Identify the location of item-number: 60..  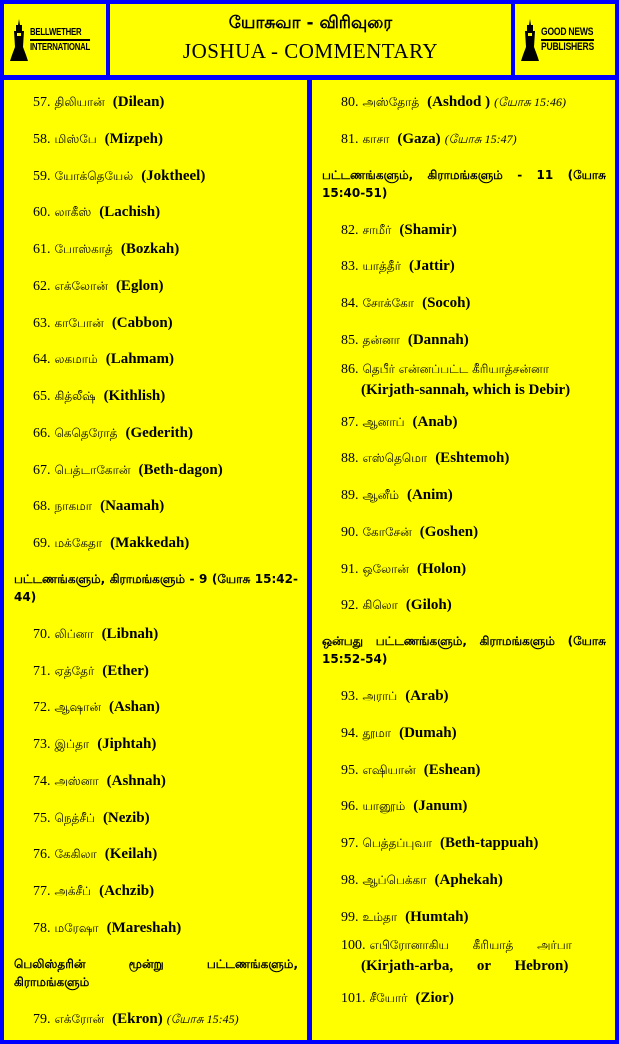
(42, 213).